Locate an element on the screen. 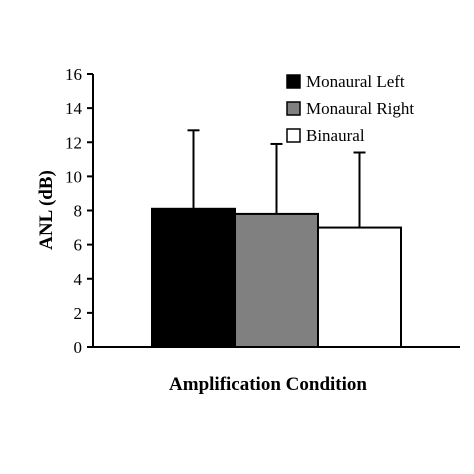  y-tick-label: 12 is located at coordinates (73, 142).